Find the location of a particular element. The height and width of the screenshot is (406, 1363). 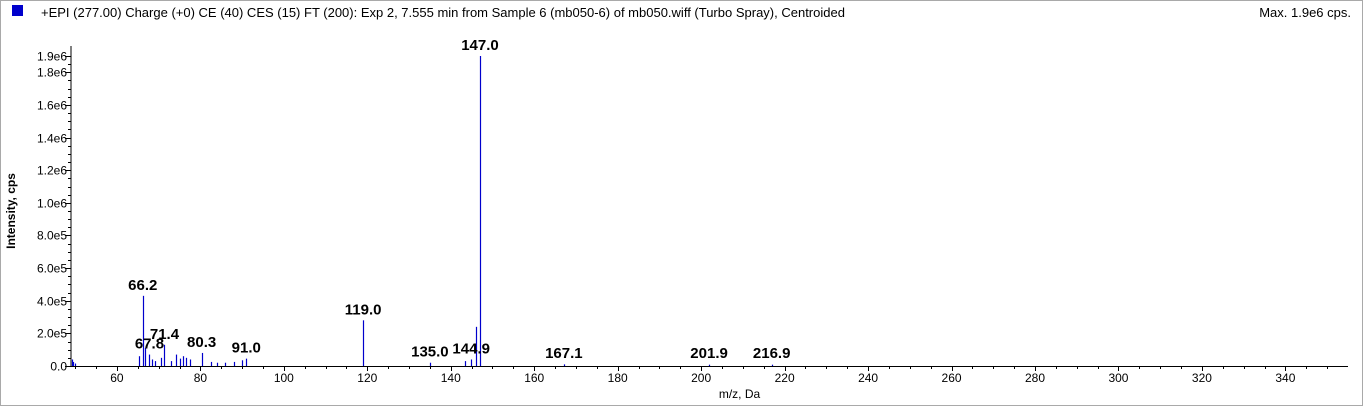

peak-label-167.1: 167.1 is located at coordinates (564, 353).